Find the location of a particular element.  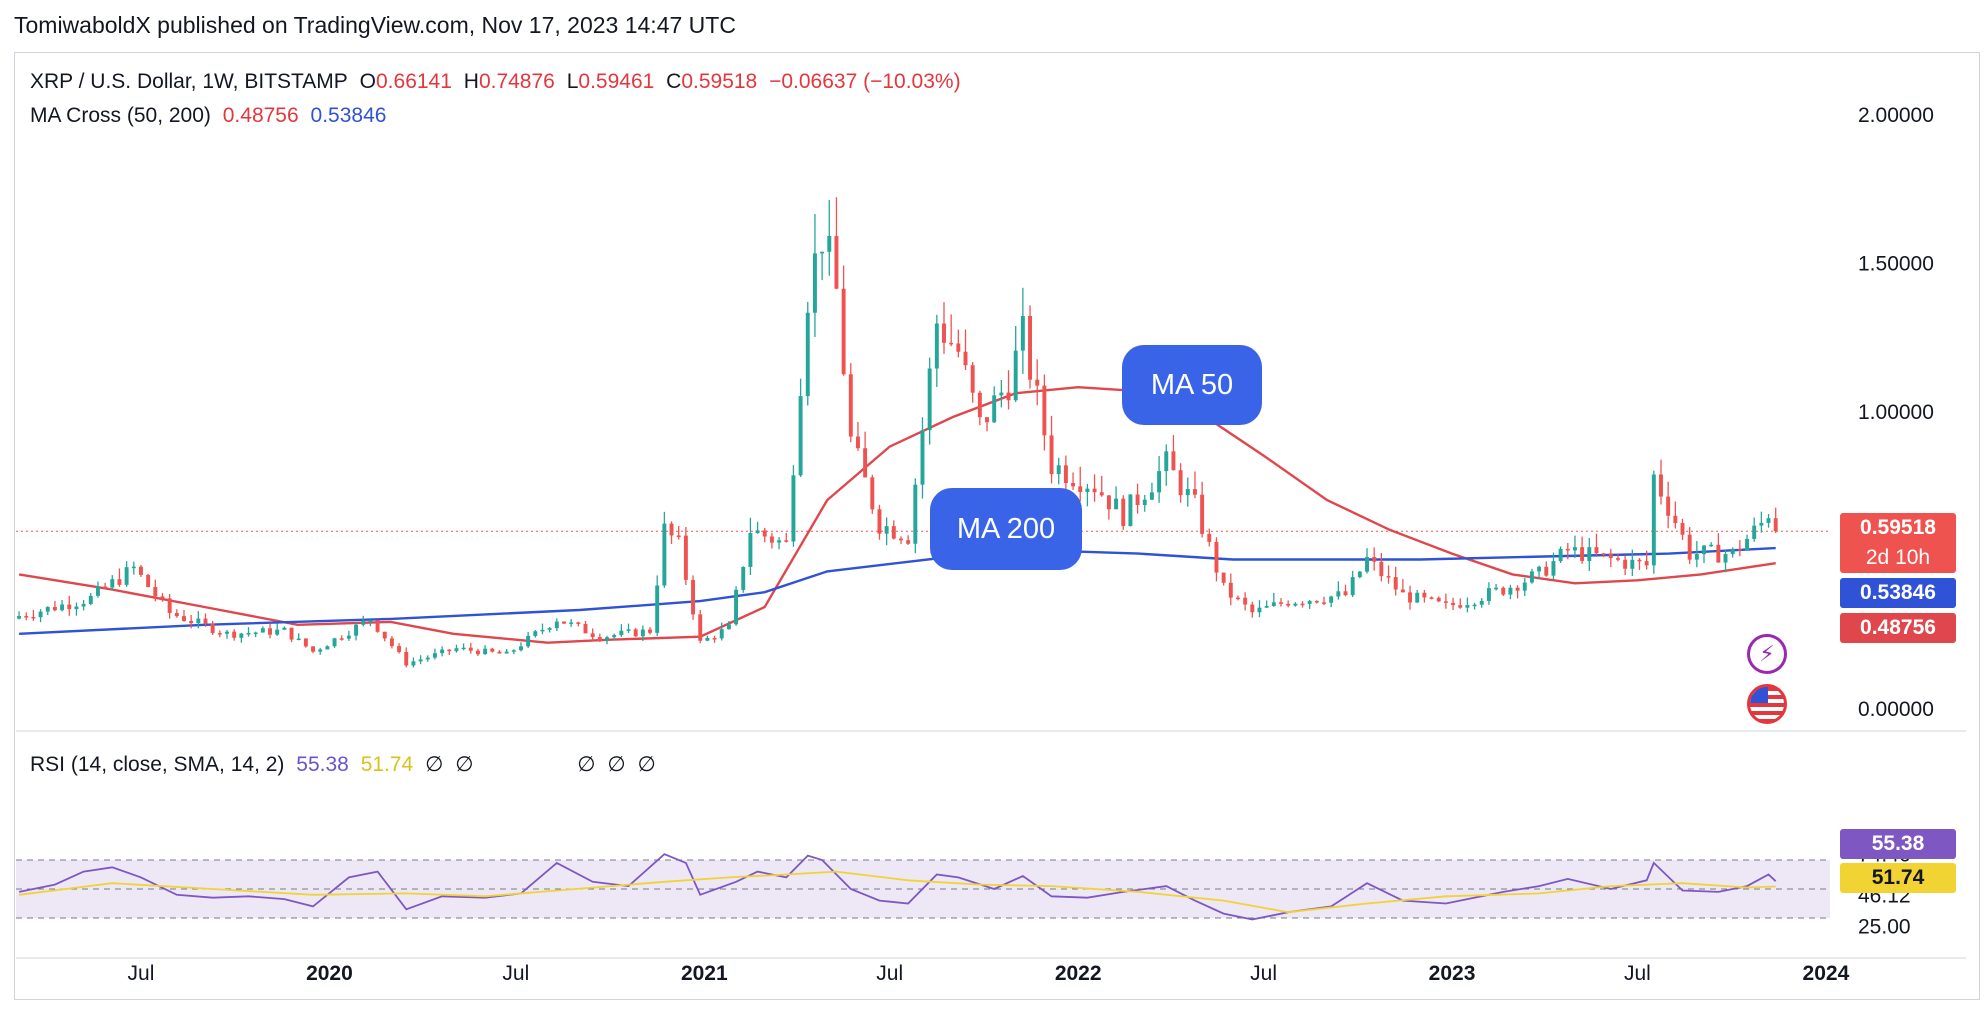

us-flag-icon is located at coordinates (1767, 704).